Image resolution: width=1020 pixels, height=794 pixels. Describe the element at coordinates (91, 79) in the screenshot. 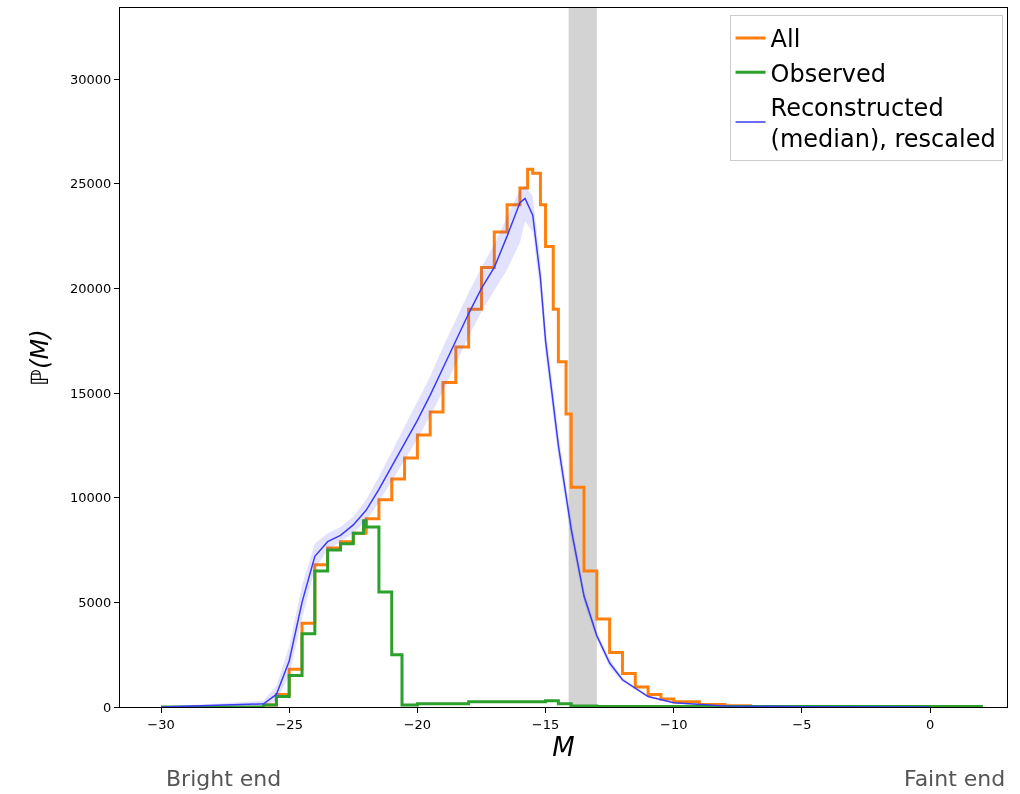

I see `y-tick-label: 30000` at that location.